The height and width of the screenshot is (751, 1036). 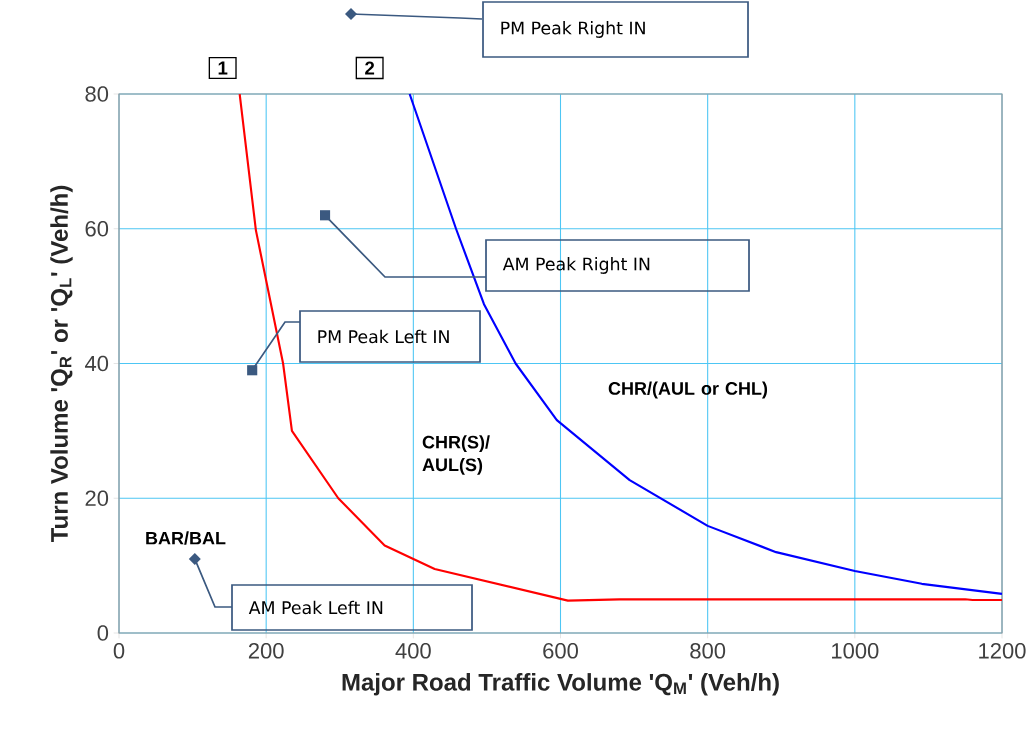 What do you see at coordinates (315, 607) in the screenshot?
I see `annotation: AM Peak Left IN` at bounding box center [315, 607].